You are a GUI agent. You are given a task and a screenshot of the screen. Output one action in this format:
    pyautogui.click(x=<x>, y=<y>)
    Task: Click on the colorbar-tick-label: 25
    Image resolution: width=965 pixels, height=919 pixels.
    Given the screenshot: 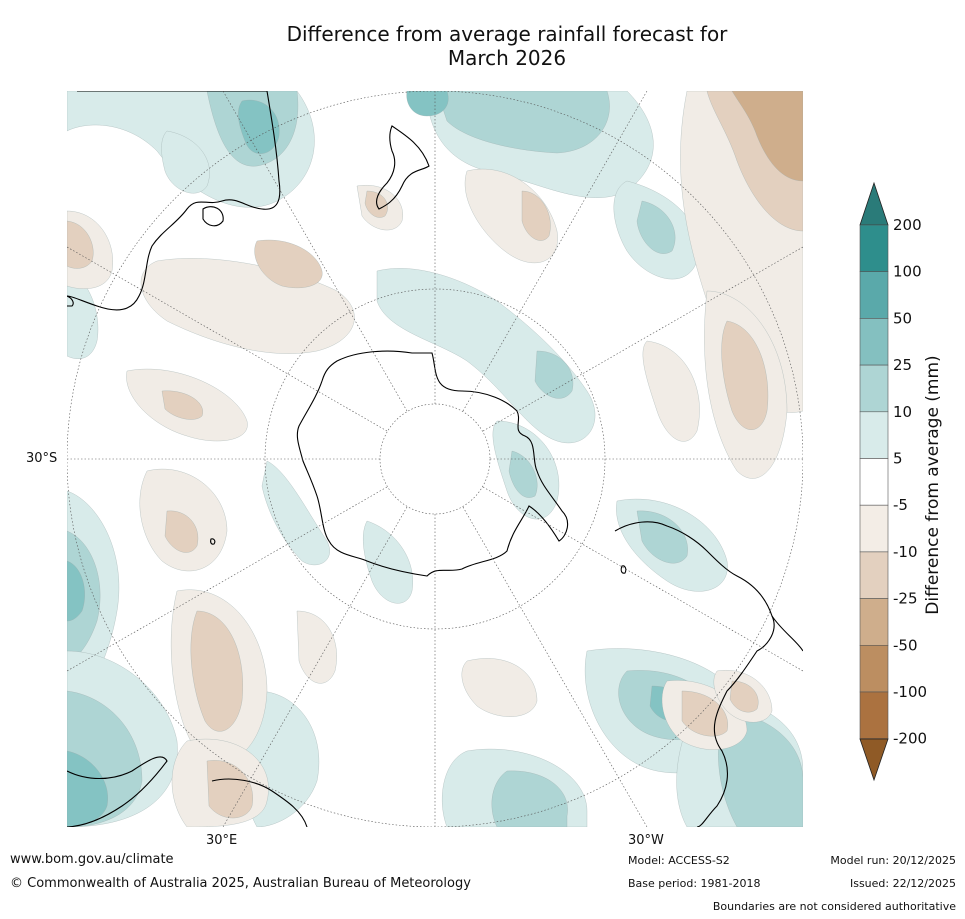 What is the action you would take?
    pyautogui.click(x=902, y=365)
    